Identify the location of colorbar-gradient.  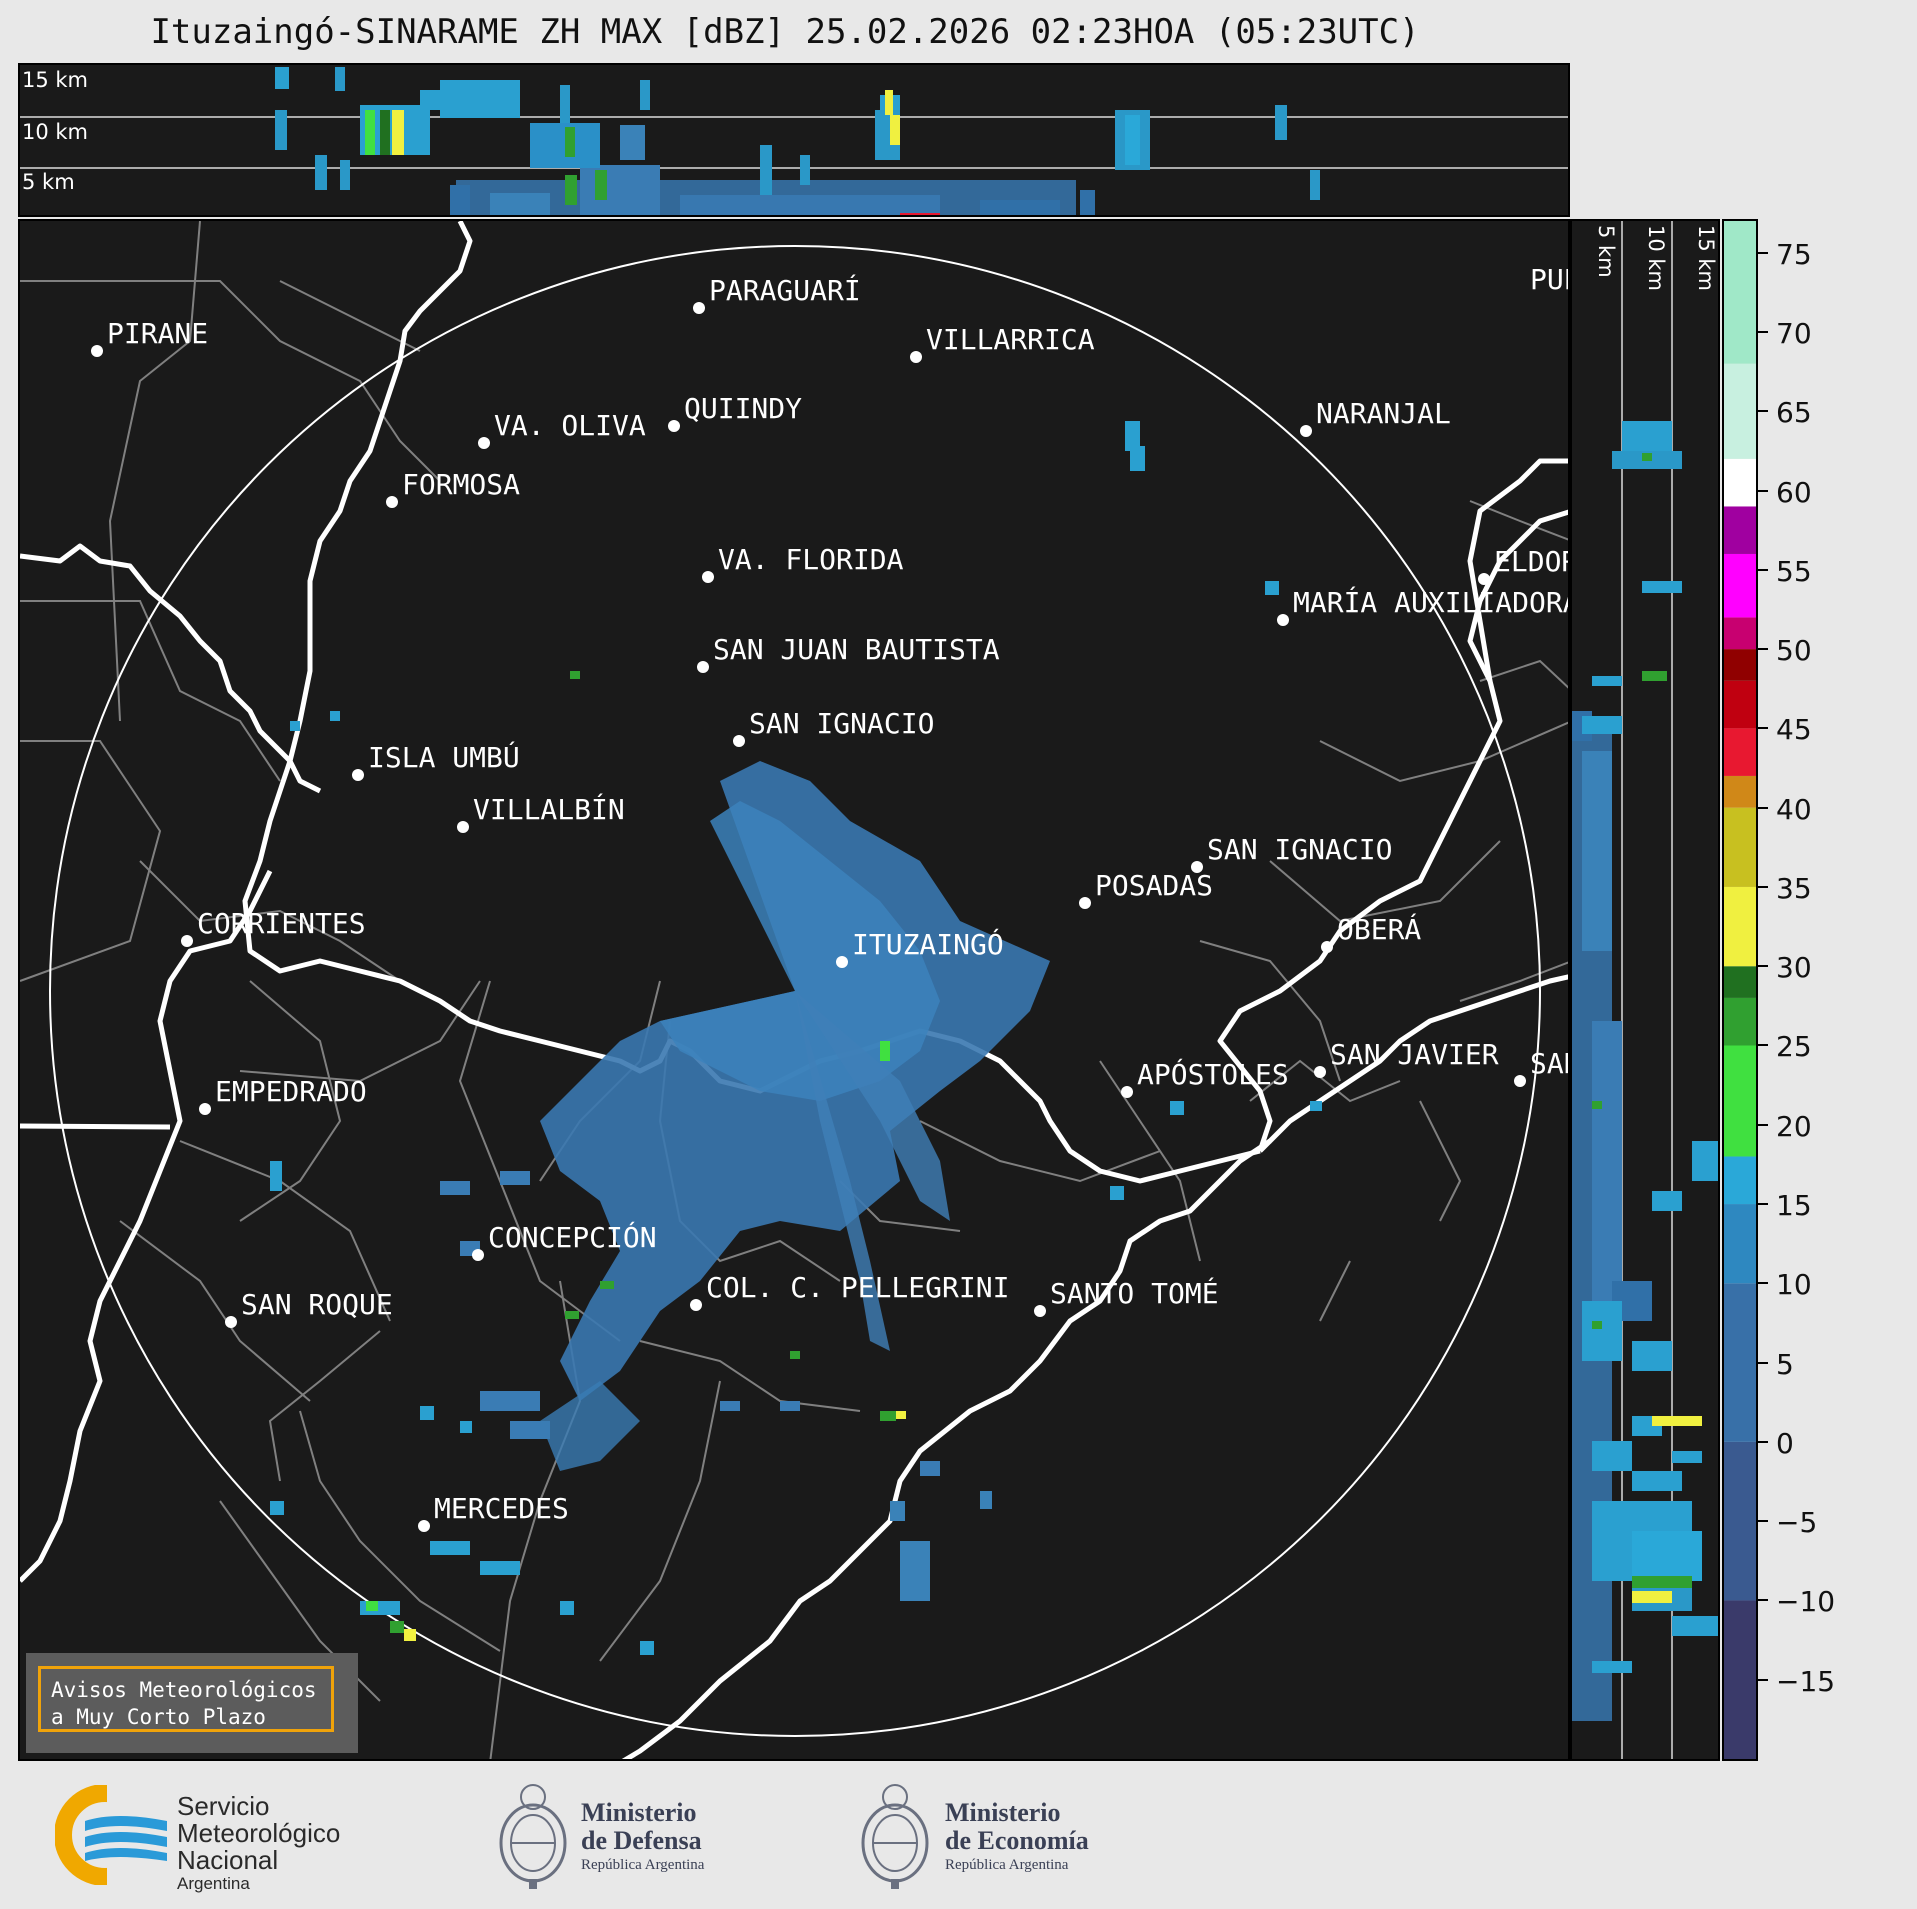
(1740, 990).